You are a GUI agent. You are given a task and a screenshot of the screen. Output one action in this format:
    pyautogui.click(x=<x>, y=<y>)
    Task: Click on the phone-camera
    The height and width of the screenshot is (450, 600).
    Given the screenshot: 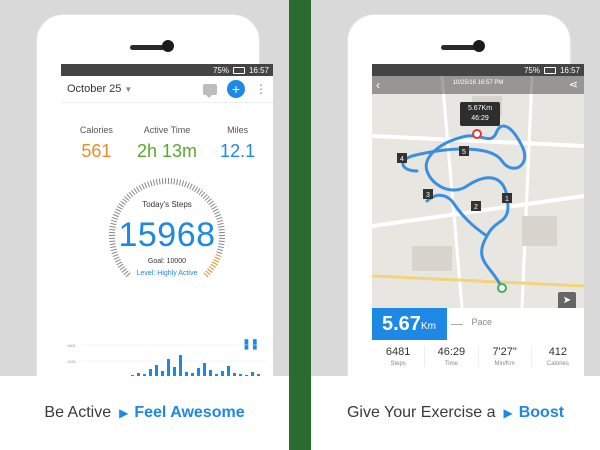 What is the action you would take?
    pyautogui.click(x=168, y=46)
    